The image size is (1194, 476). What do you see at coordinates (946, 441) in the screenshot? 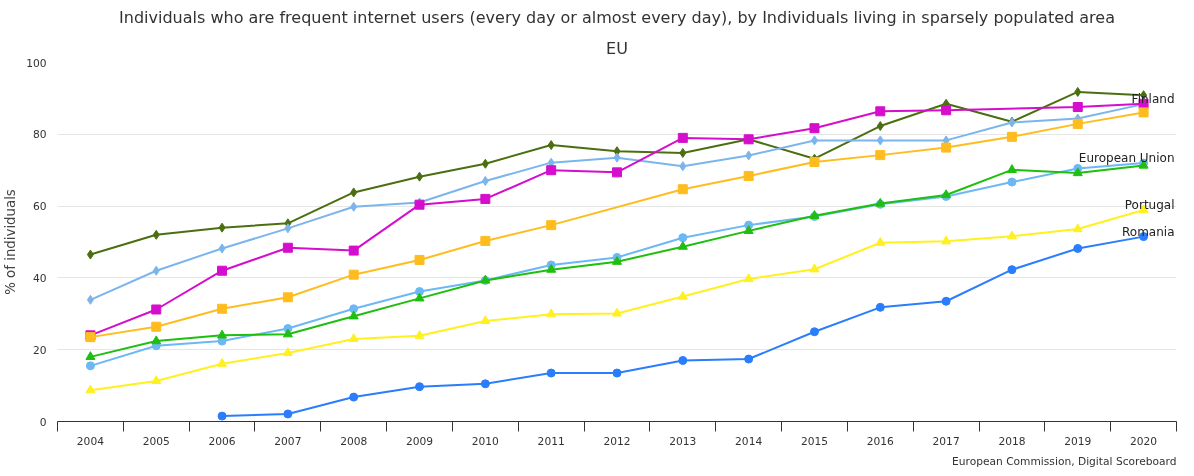
I see `x-tick-label: 2017` at bounding box center [946, 441].